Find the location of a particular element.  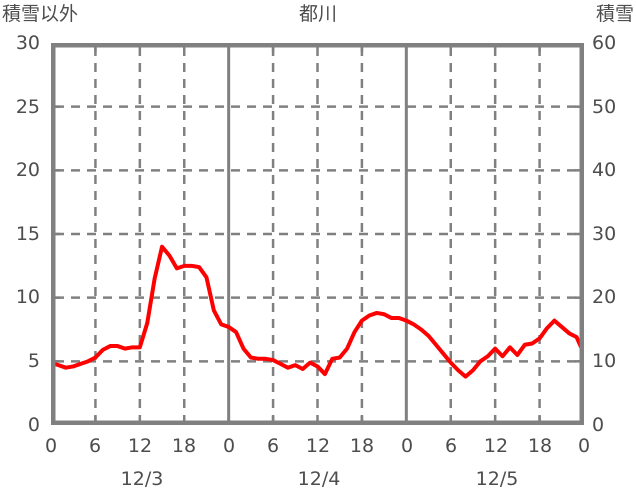

y-axis-tick-left: 20 is located at coordinates (27, 170).